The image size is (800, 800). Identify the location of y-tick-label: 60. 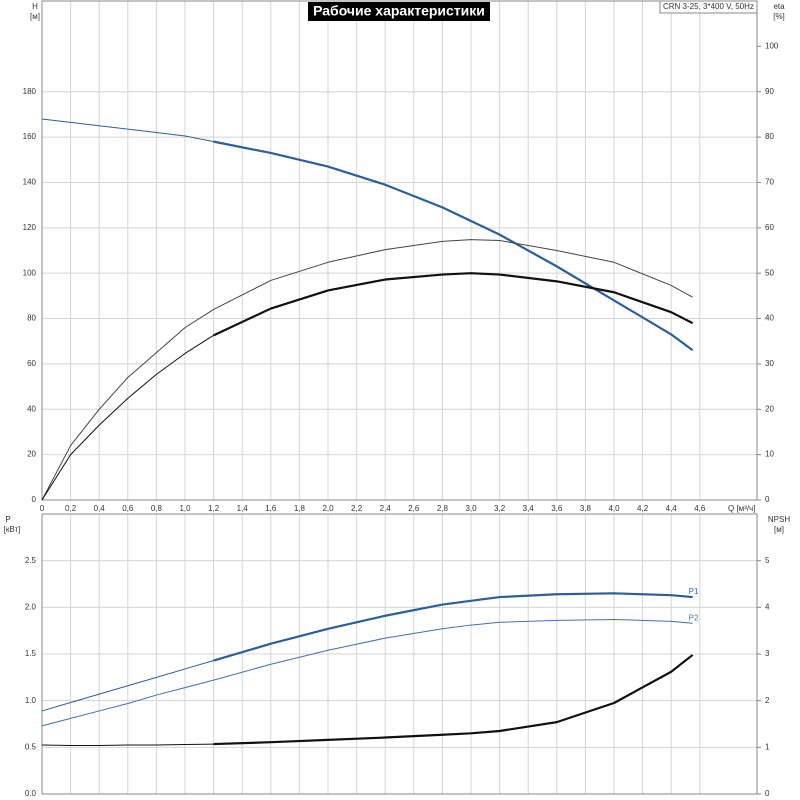
(31, 363).